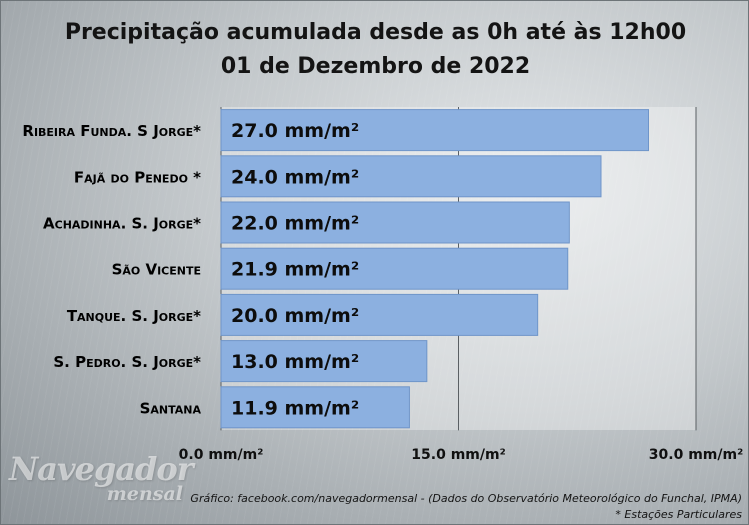  I want to click on navegador-logo: Navegador mensal, so click(104, 477).